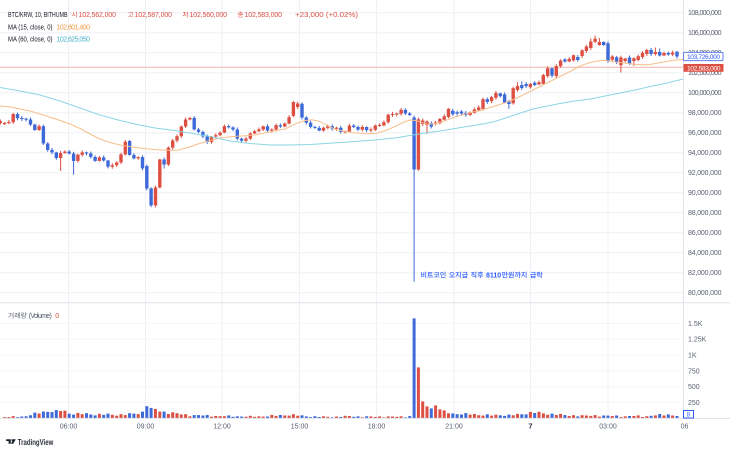  I want to click on svg-text: 98,000,000, so click(705, 113).